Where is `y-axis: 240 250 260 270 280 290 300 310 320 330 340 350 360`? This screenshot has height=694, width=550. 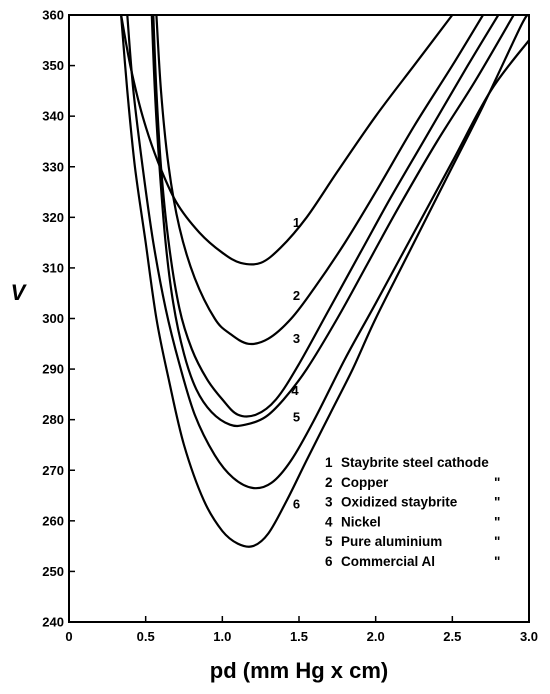
y-axis: 240 250 260 270 280 290 300 310 320 330 340 350 360 is located at coordinates (58, 319).